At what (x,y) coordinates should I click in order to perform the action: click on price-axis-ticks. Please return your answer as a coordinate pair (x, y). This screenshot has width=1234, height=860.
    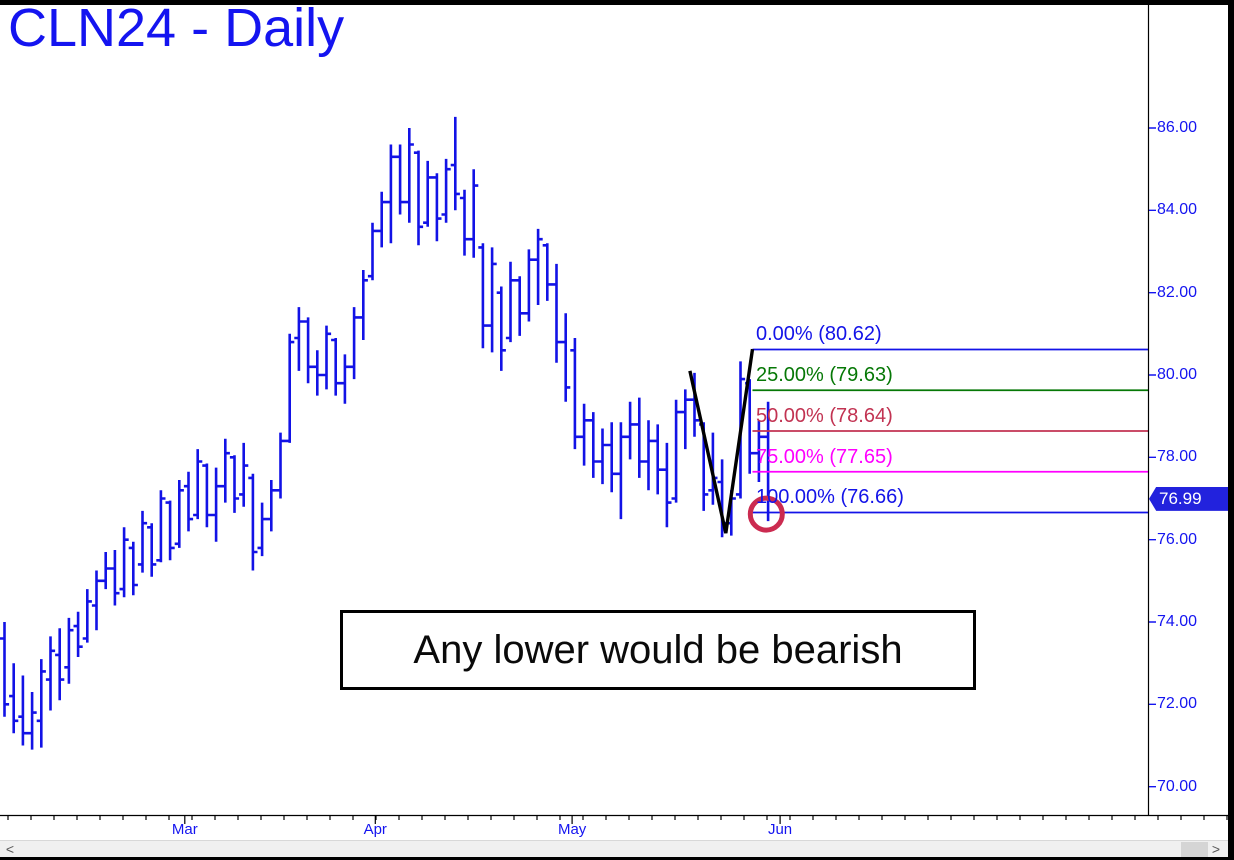
    Looking at the image, I should click on (1152, 457).